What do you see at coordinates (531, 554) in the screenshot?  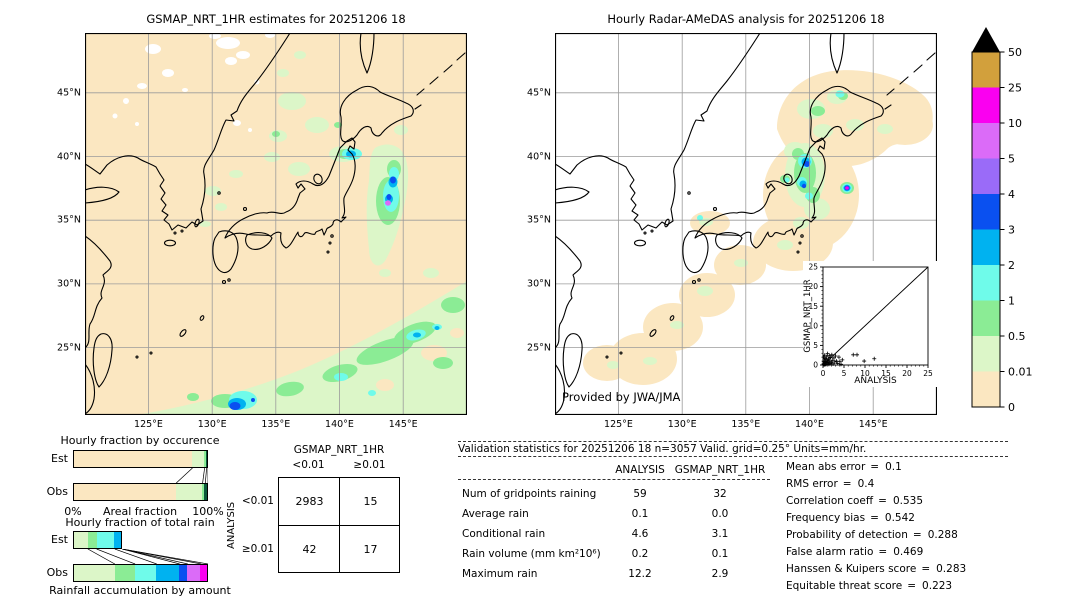 I see `stats-row-label: Rain volume (mm km²10⁶)` at bounding box center [531, 554].